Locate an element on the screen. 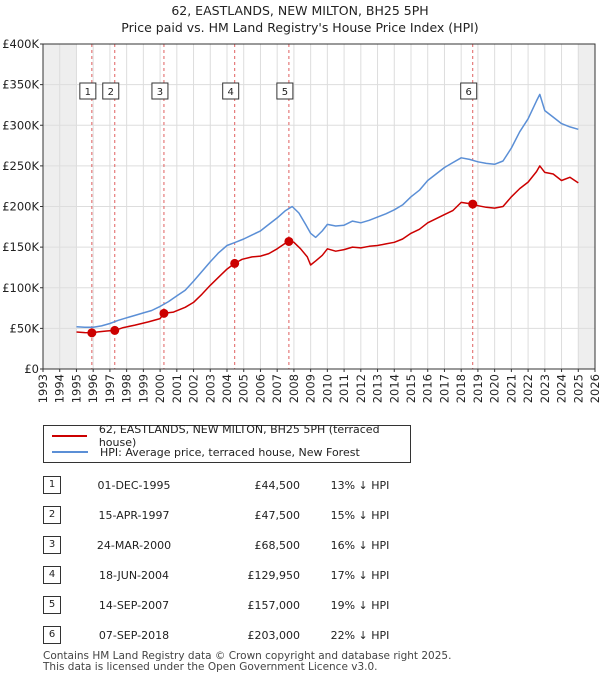 This screenshot has width=600, height=680. chart-title-line1: 62, EASTLANDS, NEW MILTON, BH25 5PH is located at coordinates (300, 10).